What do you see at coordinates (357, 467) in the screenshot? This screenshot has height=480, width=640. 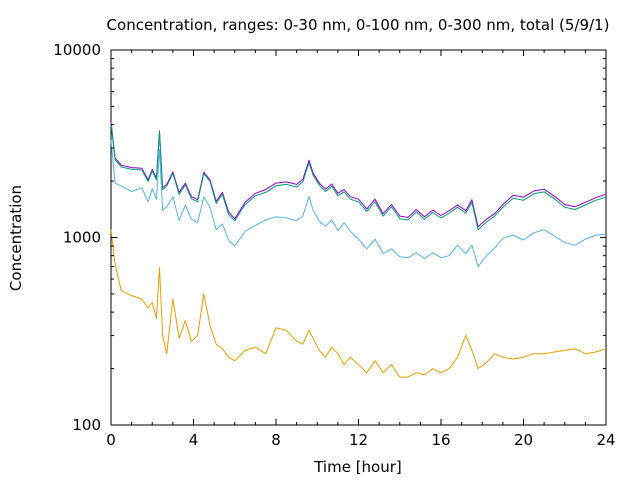 I see `x-axis-label: Time [hour]` at bounding box center [357, 467].